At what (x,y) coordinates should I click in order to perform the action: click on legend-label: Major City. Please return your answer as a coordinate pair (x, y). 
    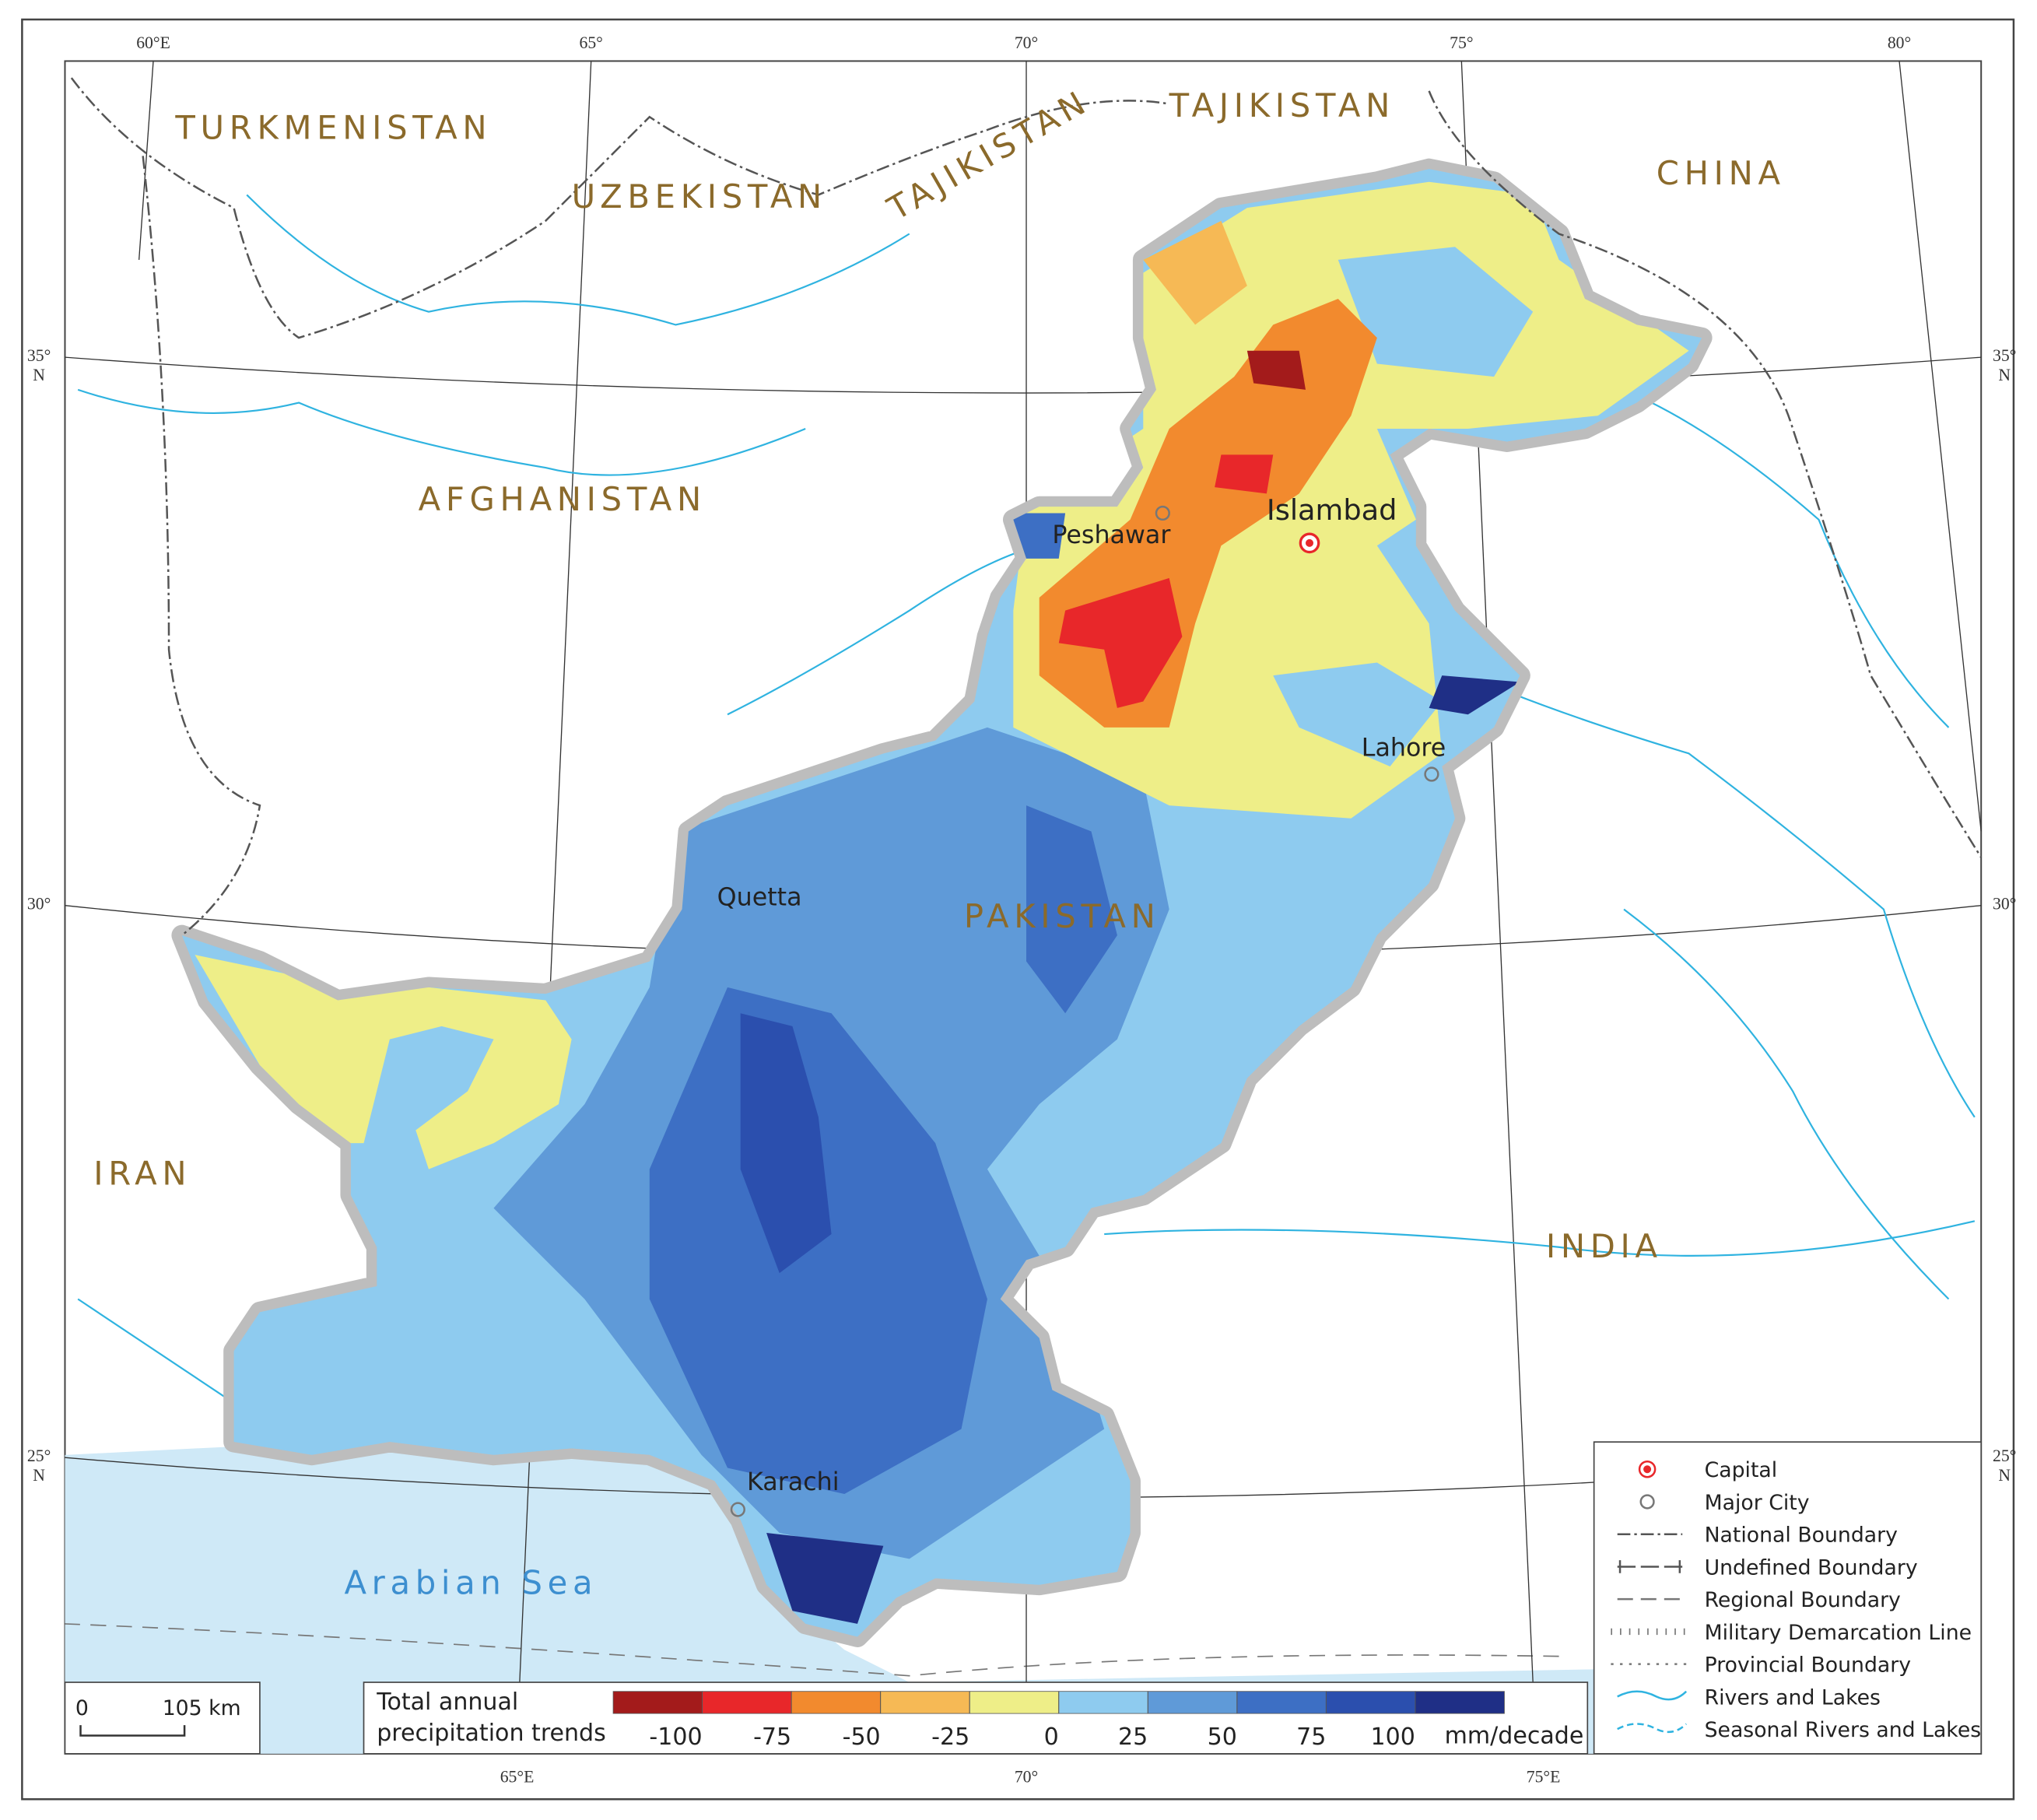
    Looking at the image, I should click on (1758, 1503).